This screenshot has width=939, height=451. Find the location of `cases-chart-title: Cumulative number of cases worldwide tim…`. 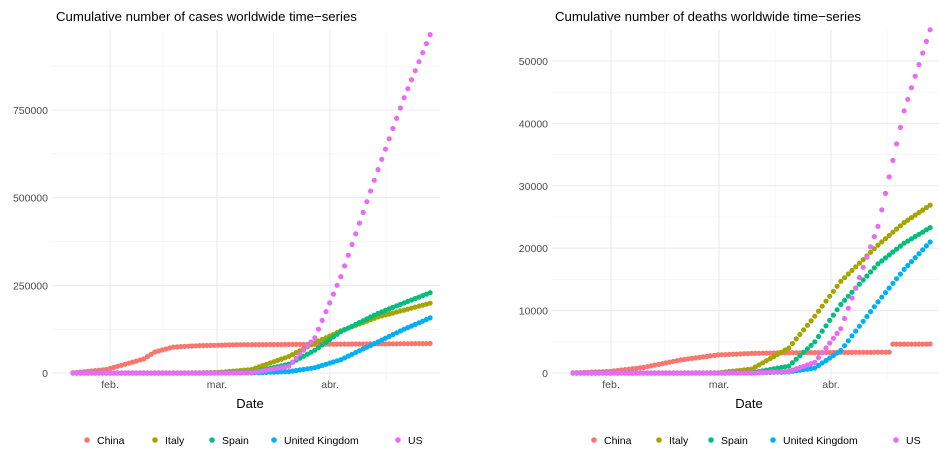

cases-chart-title: Cumulative number of cases worldwide tim… is located at coordinates (206, 16).